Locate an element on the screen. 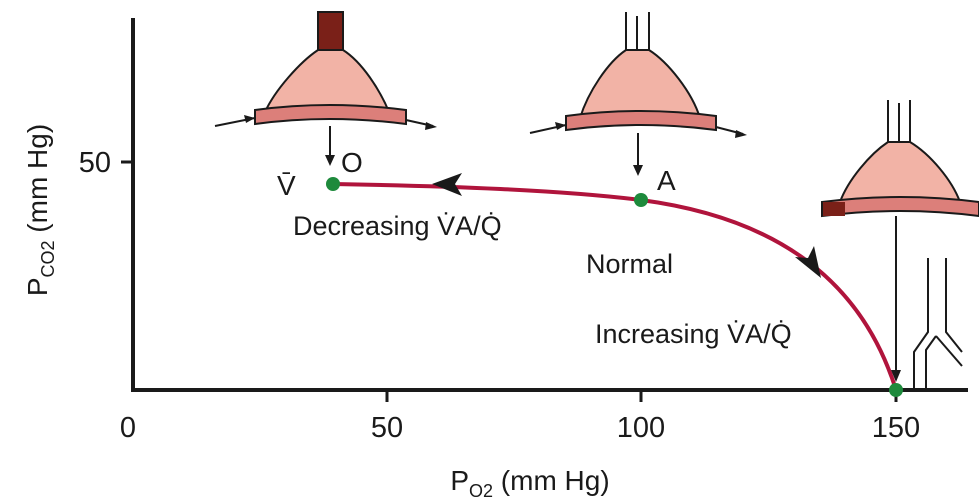 The height and width of the screenshot is (501, 979). y-tick-label-50: 50 is located at coordinates (95, 163).